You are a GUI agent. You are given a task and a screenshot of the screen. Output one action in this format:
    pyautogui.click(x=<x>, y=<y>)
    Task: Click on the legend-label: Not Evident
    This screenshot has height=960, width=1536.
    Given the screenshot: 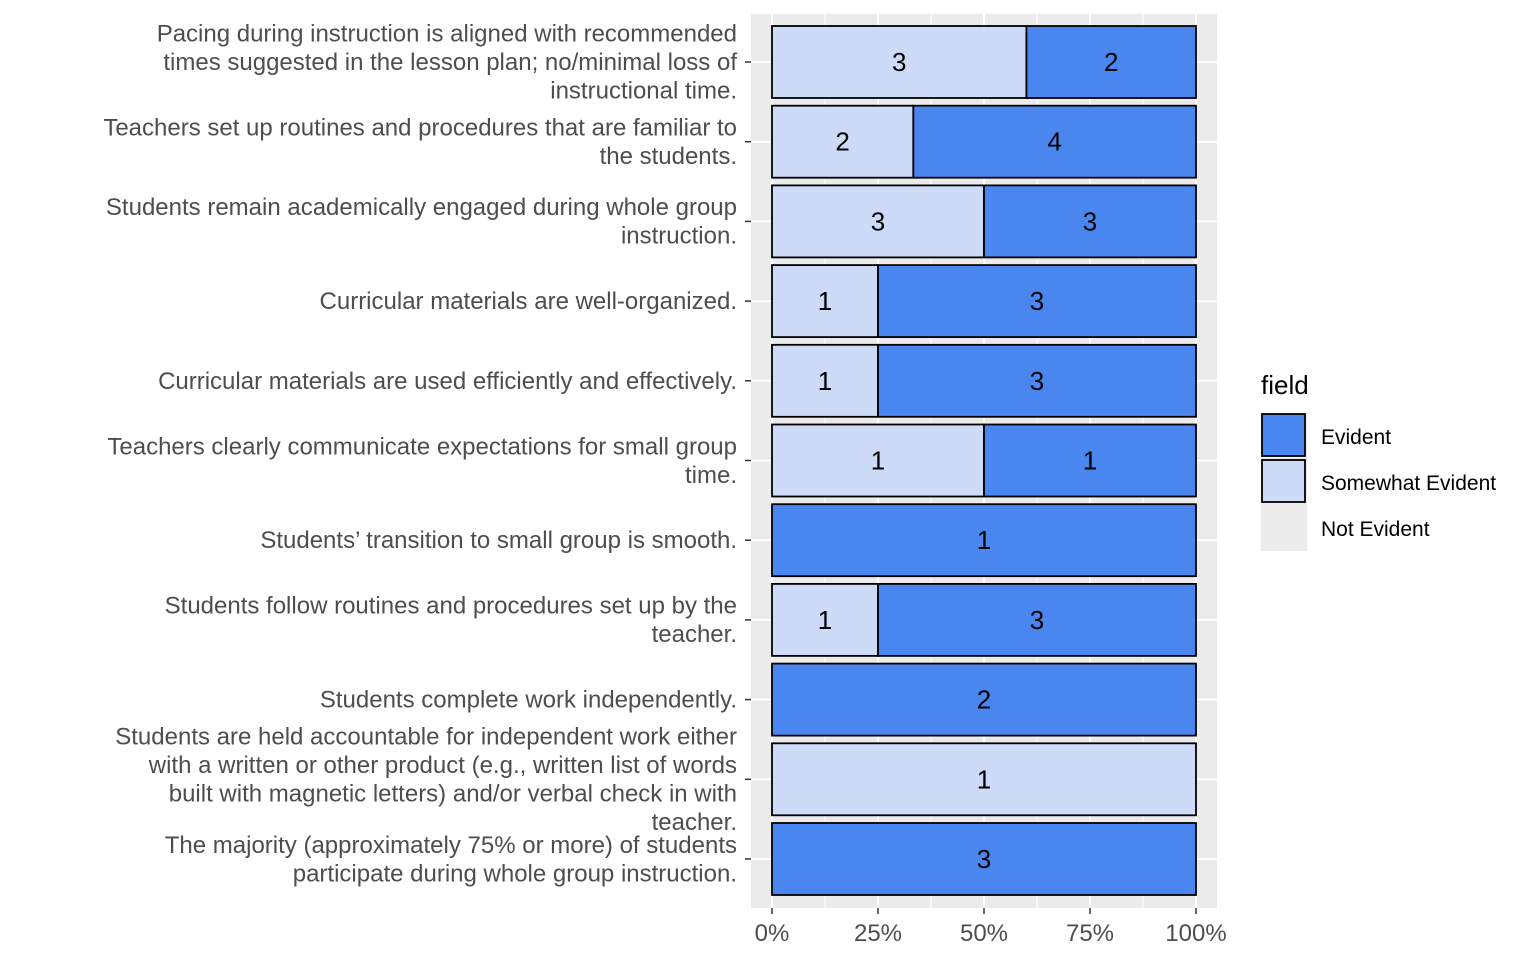 What is the action you would take?
    pyautogui.click(x=1375, y=529)
    